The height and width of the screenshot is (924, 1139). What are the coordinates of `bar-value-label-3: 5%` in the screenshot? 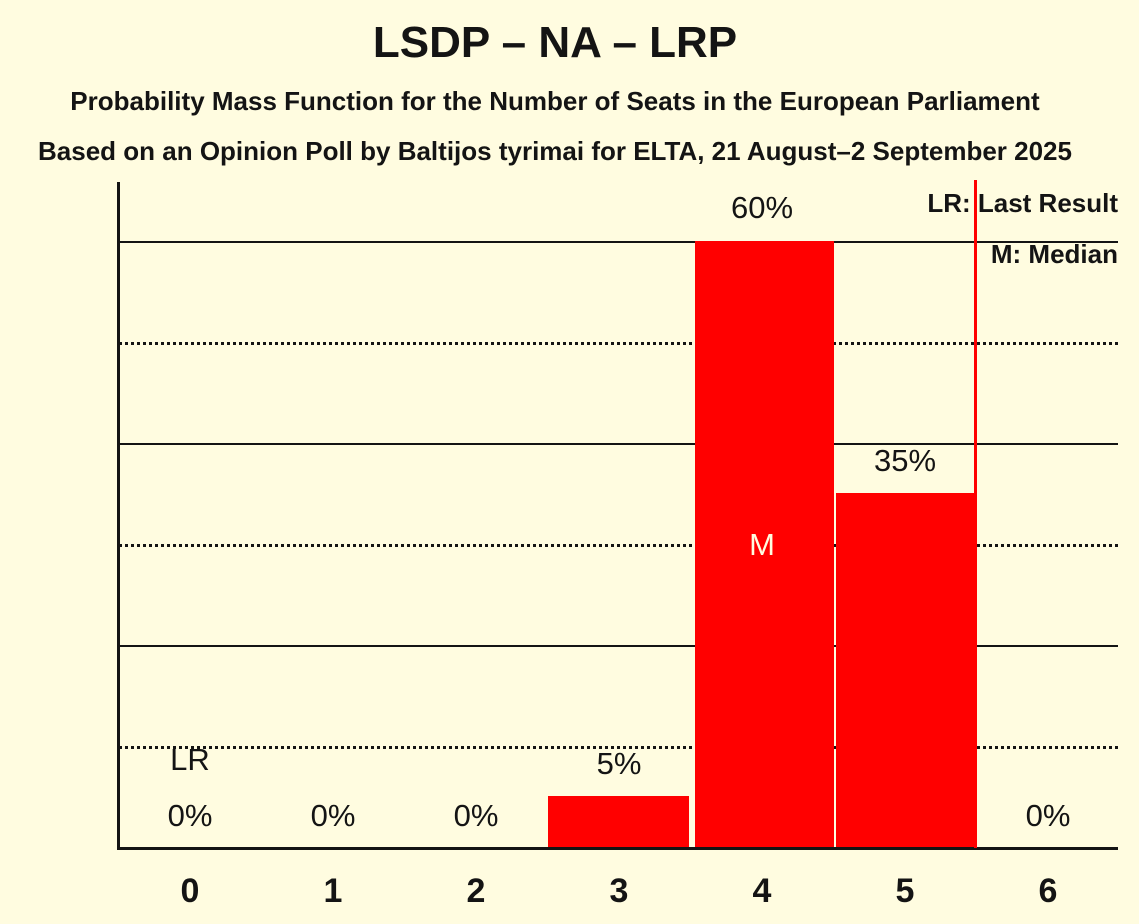 It's located at (619, 763).